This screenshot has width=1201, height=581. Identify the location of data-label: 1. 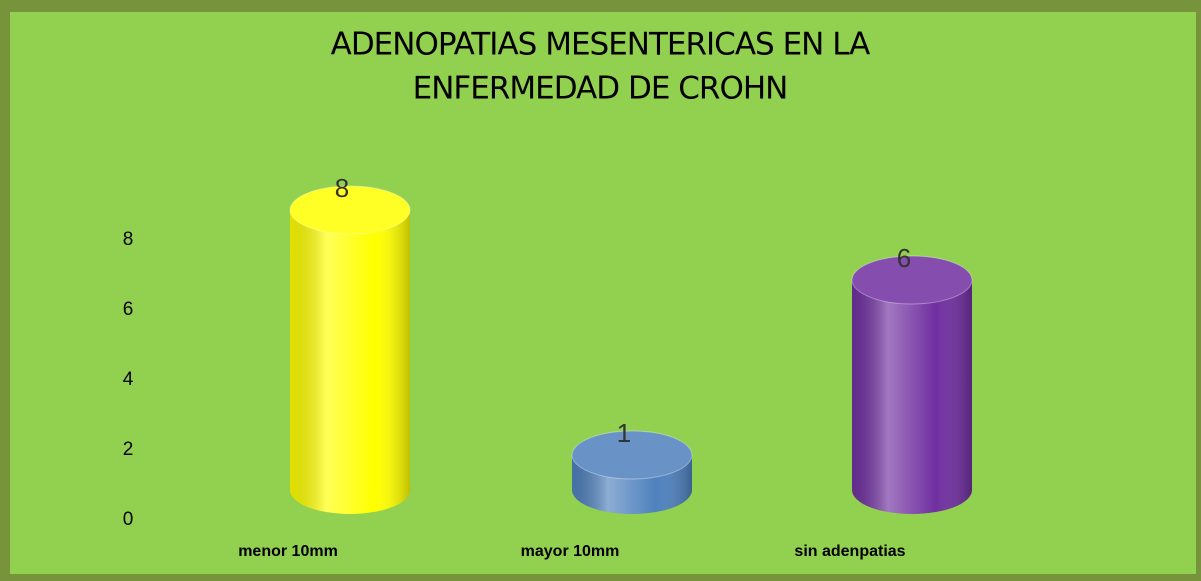
(624, 433).